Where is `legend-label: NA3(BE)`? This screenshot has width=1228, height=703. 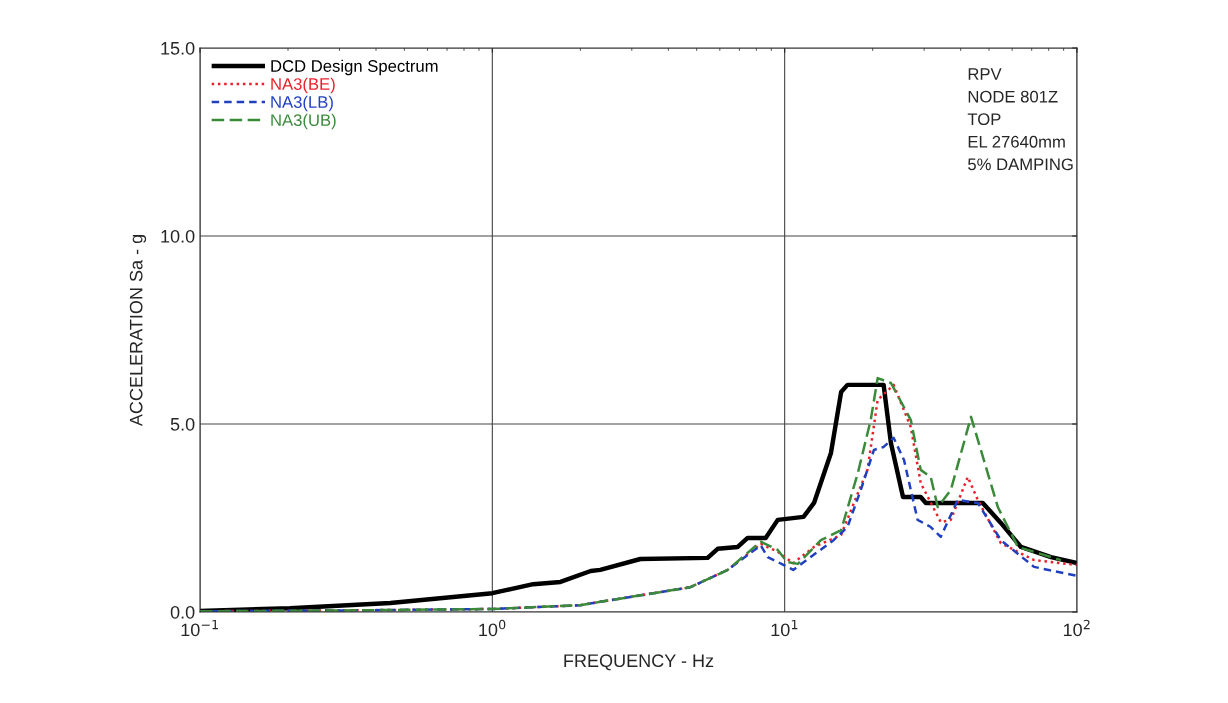
legend-label: NA3(BE) is located at coordinates (303, 85).